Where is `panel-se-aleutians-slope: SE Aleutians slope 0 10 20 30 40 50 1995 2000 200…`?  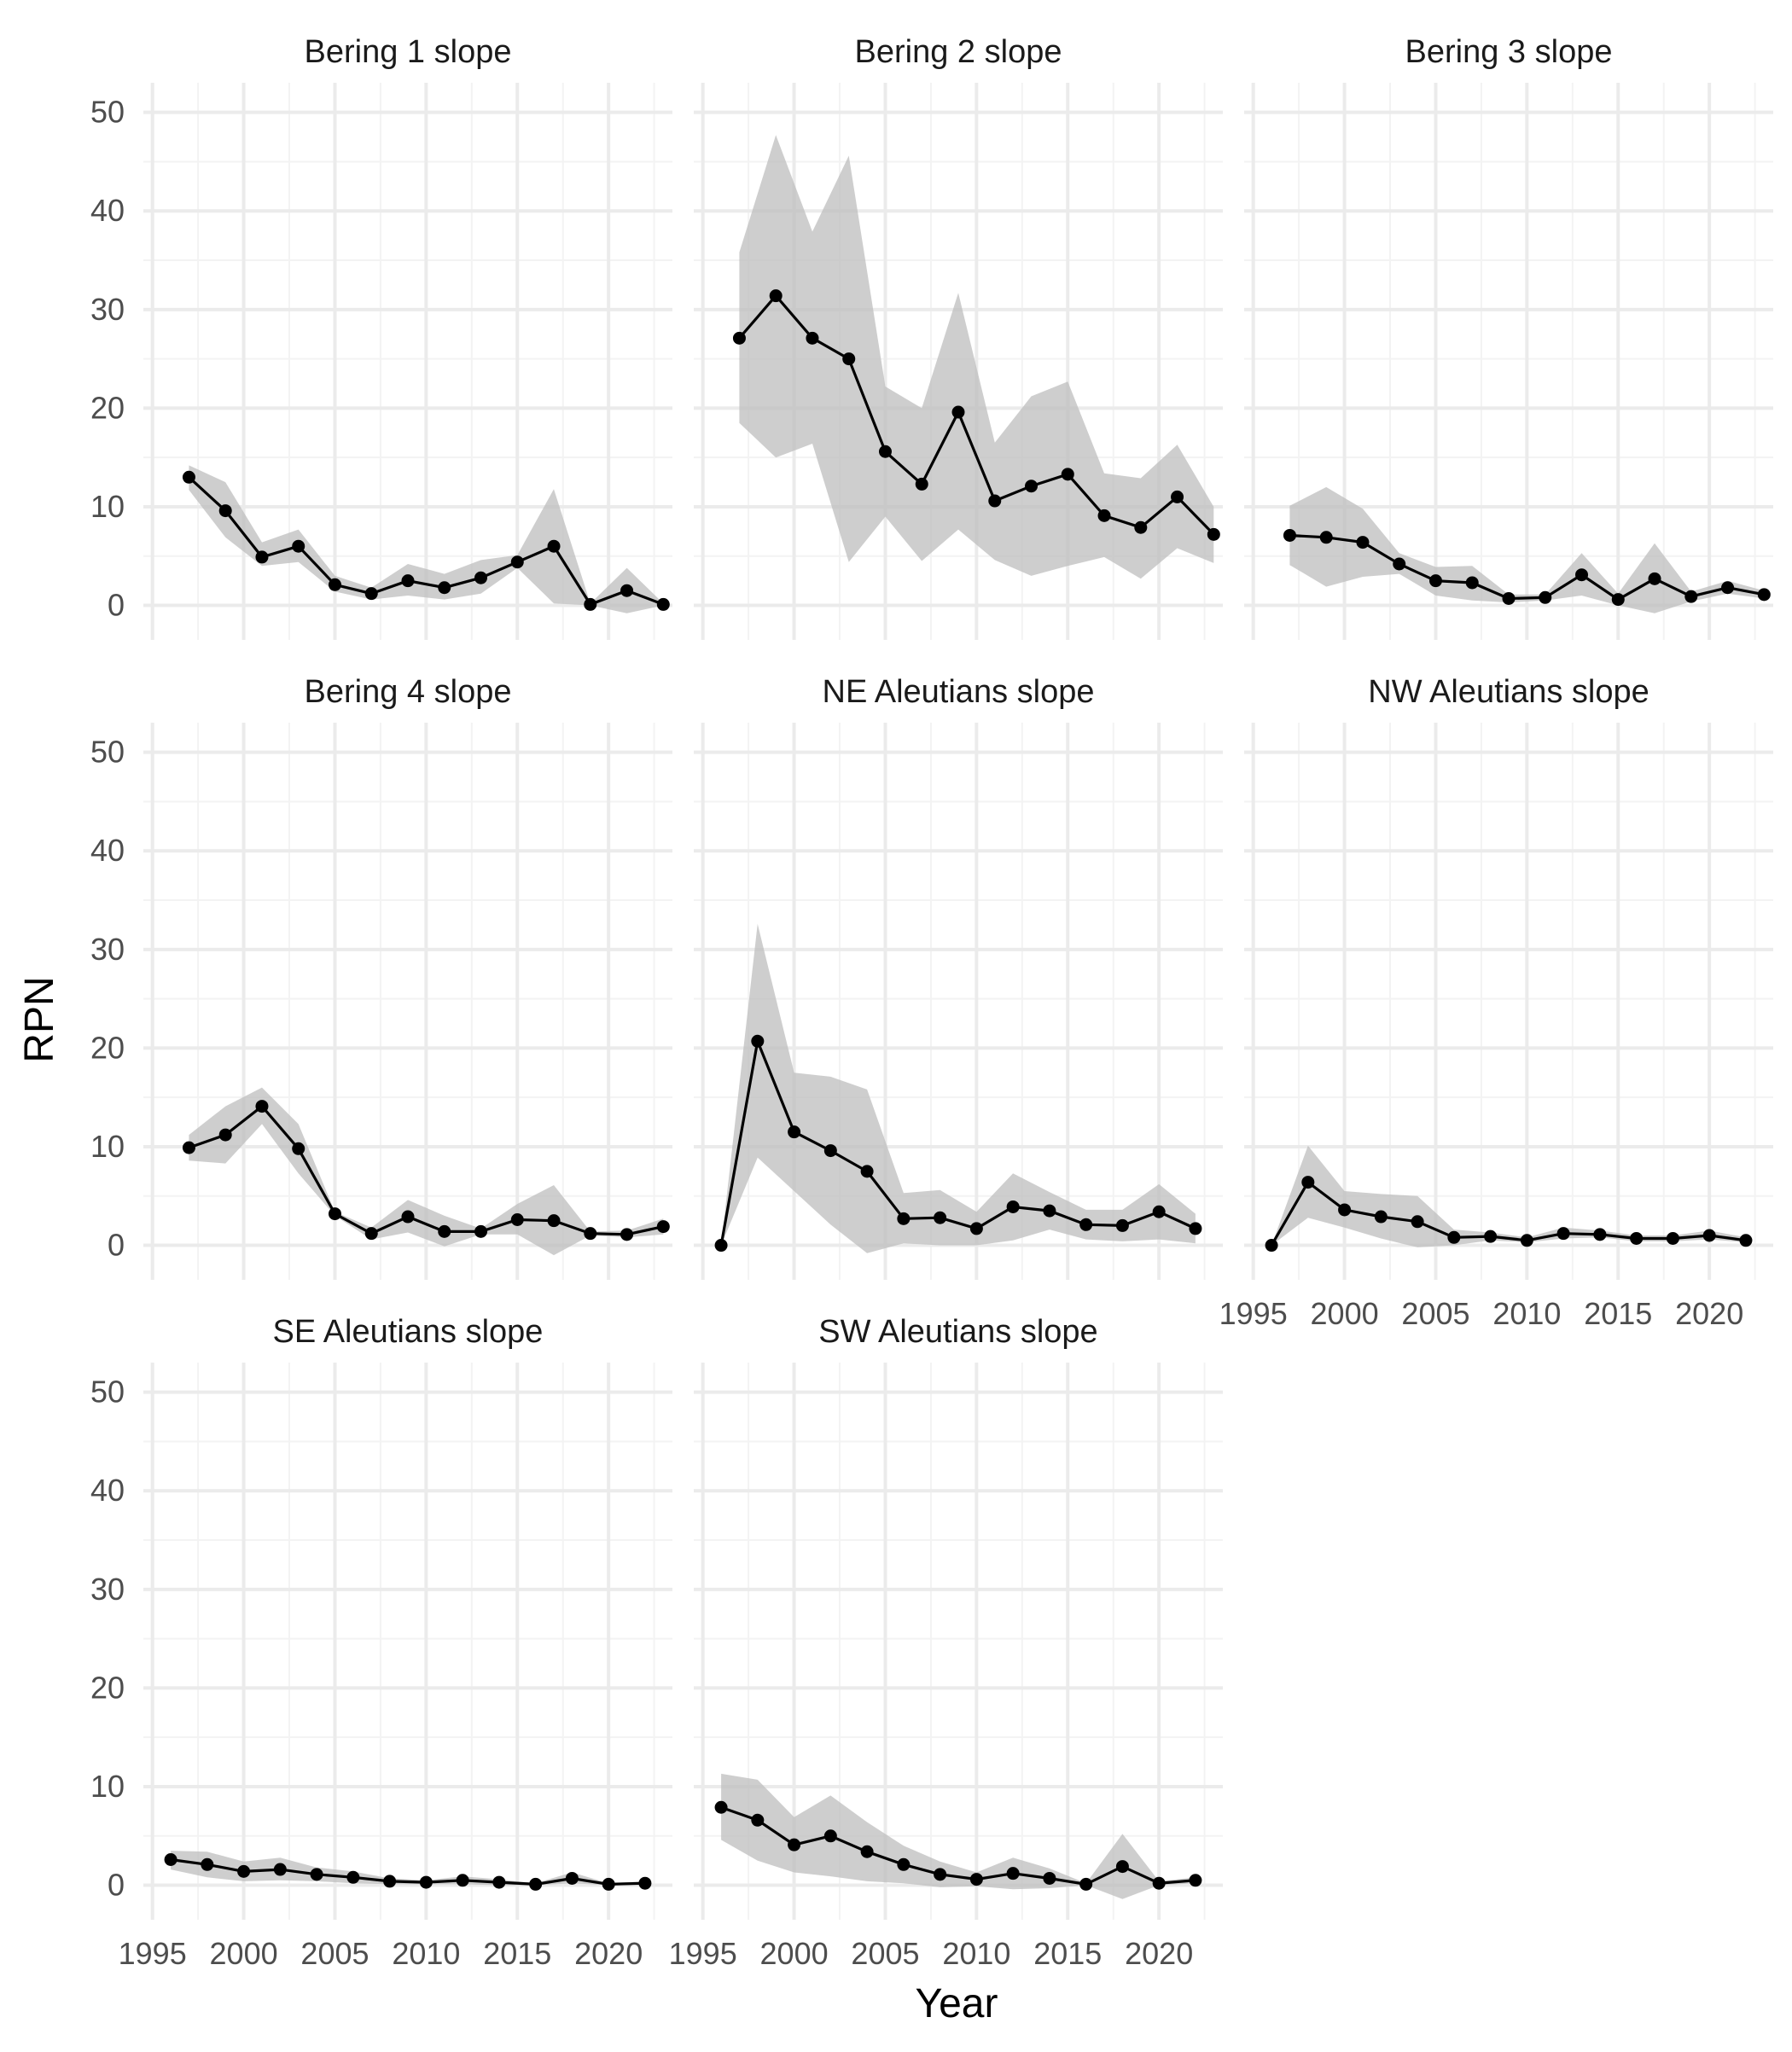
panel-se-aleutians-slope: SE Aleutians slope 0 10 20 30 40 50 1995 2000 200… is located at coordinates (381, 1643).